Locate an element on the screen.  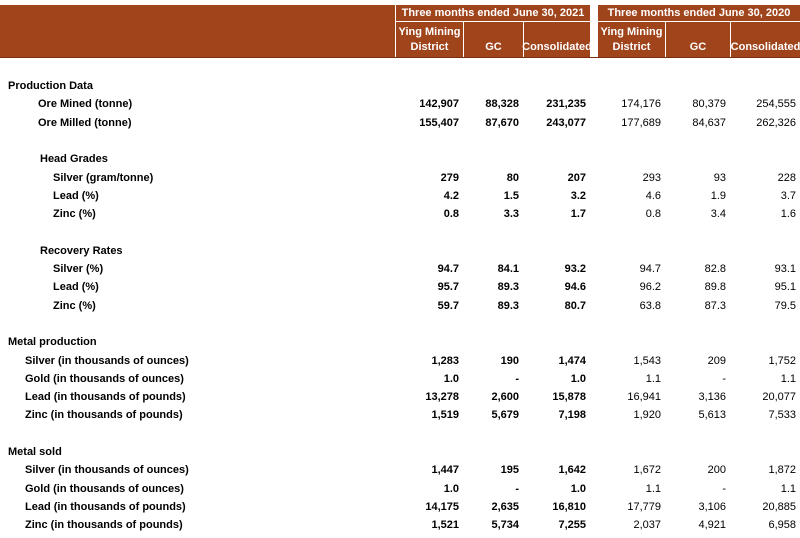
section-title: Metal production is located at coordinates (52, 342).